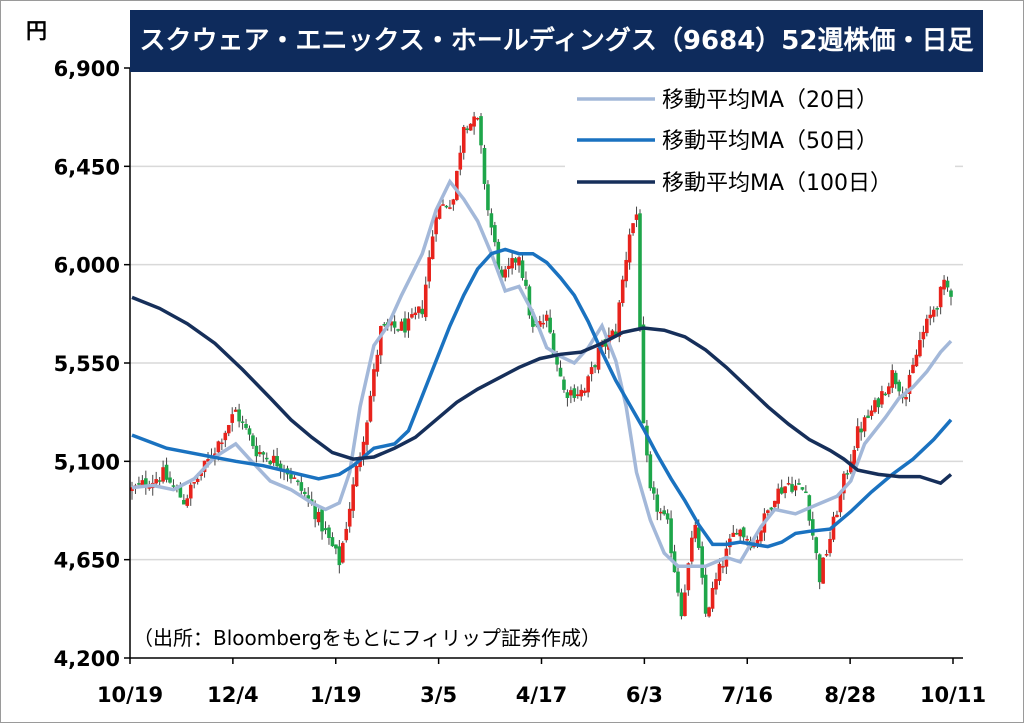 The height and width of the screenshot is (723, 1024). Describe the element at coordinates (87, 266) in the screenshot. I see `y-tick-label: 6,000` at that location.